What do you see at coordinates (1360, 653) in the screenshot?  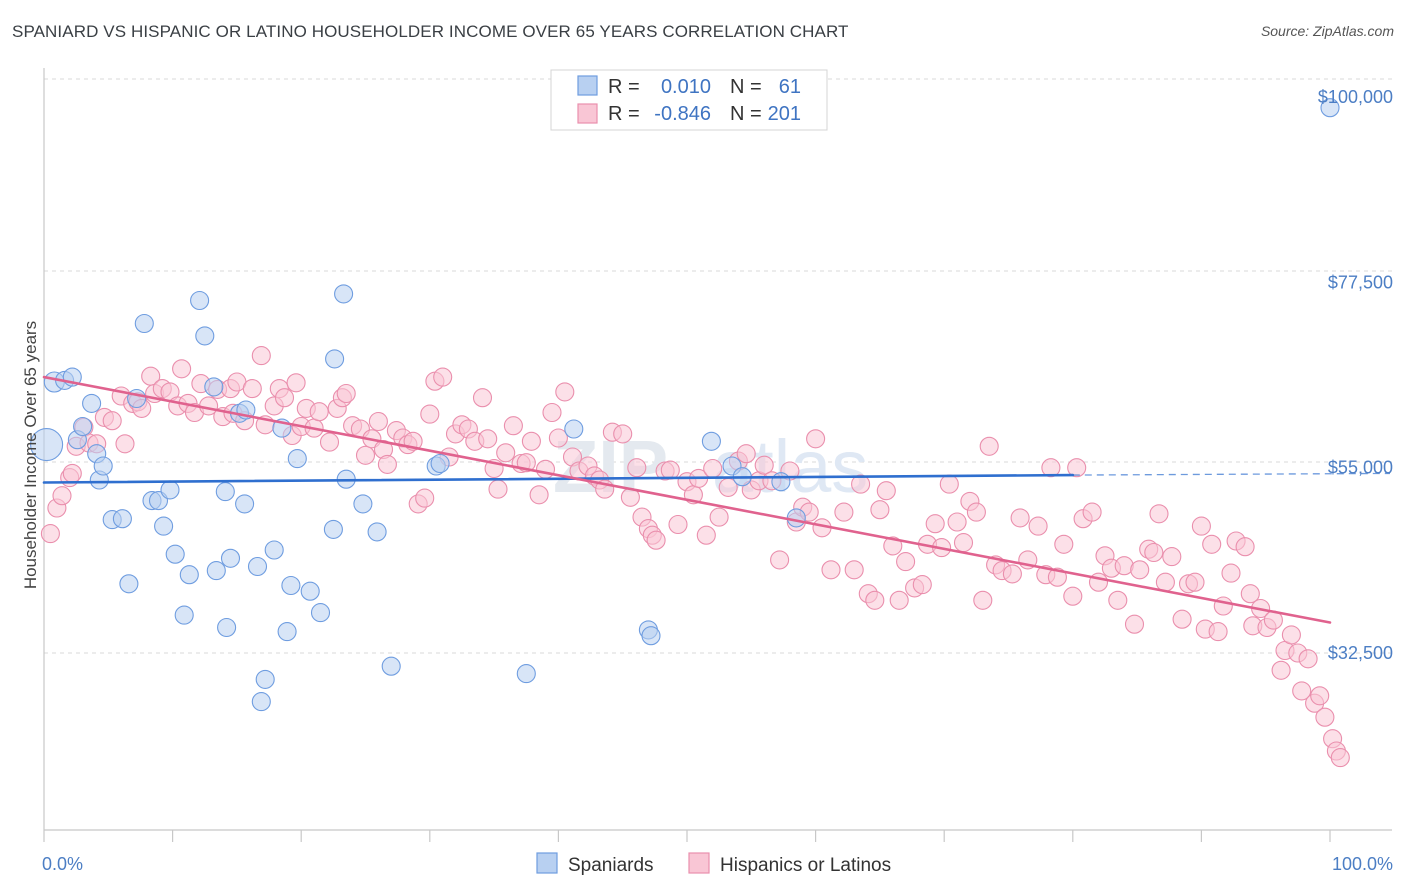 I see `y-tick-label: $32,500` at bounding box center [1360, 653].